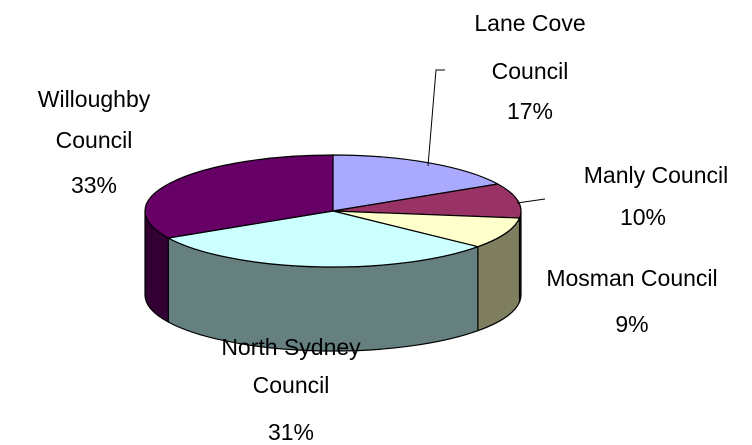  I want to click on slice-label-2-line-0: Mosman Council, so click(631, 278).